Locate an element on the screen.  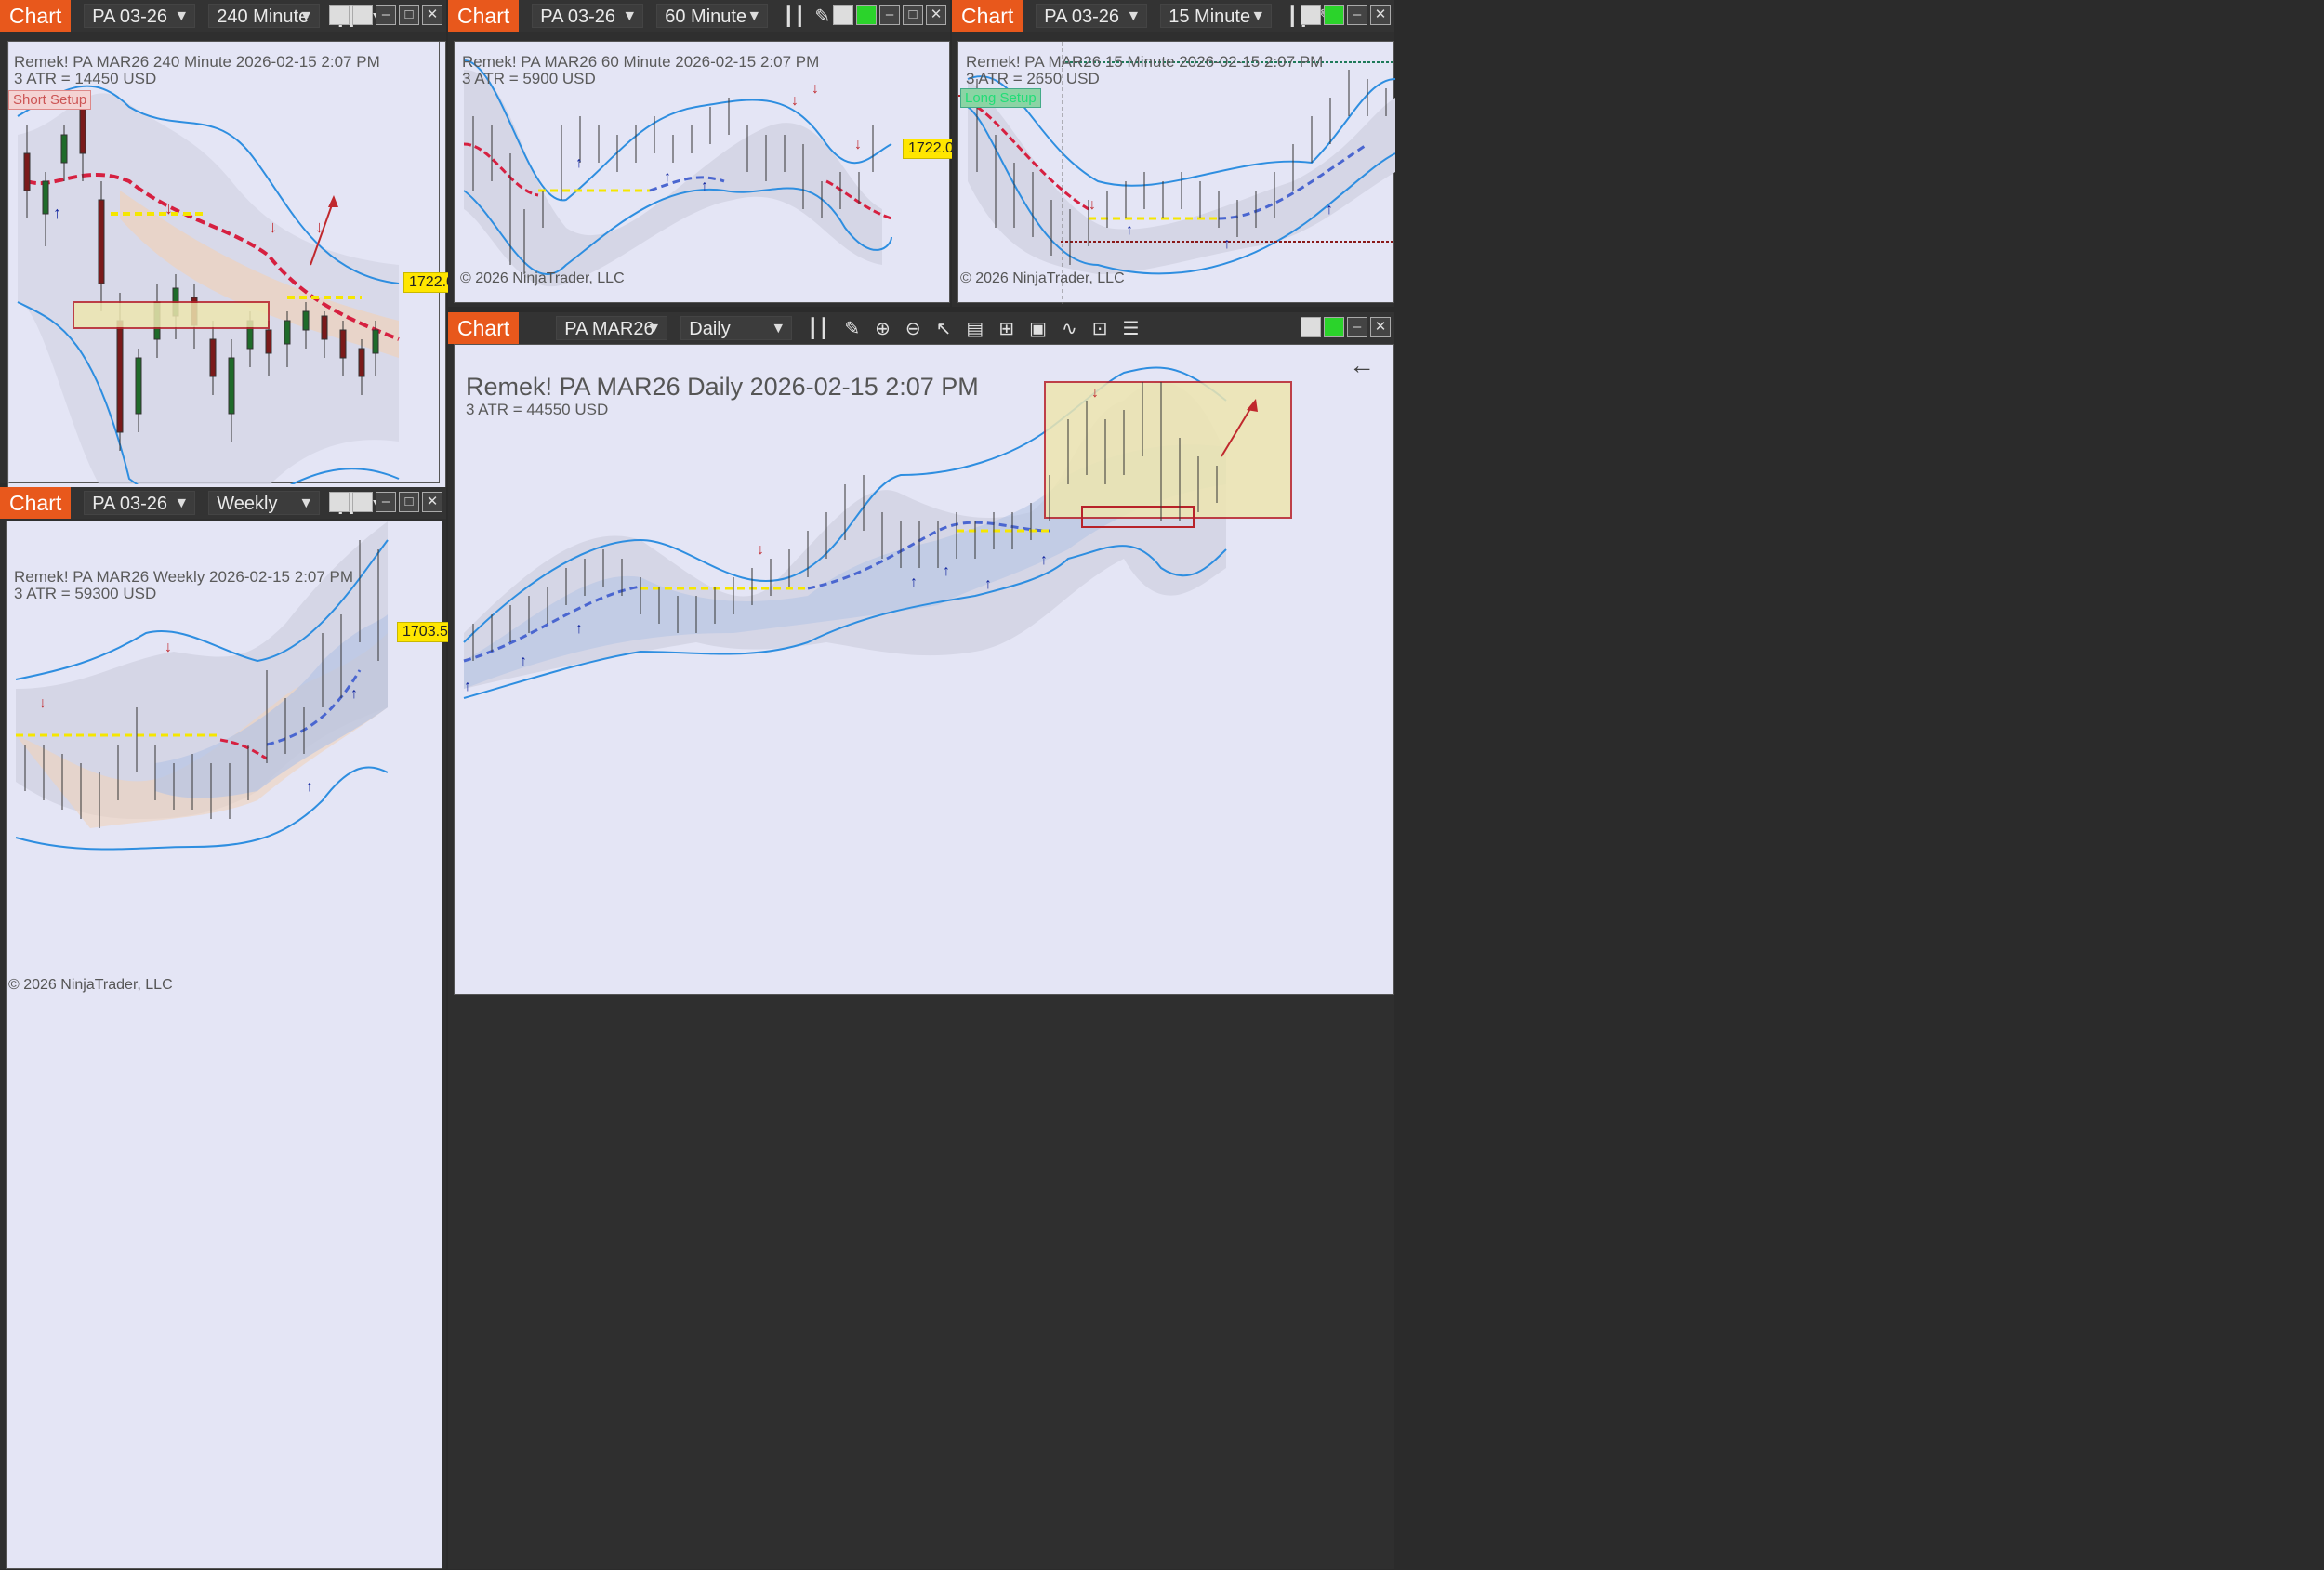
period-selector: 240 Minute ▼ is located at coordinates (264, 16).